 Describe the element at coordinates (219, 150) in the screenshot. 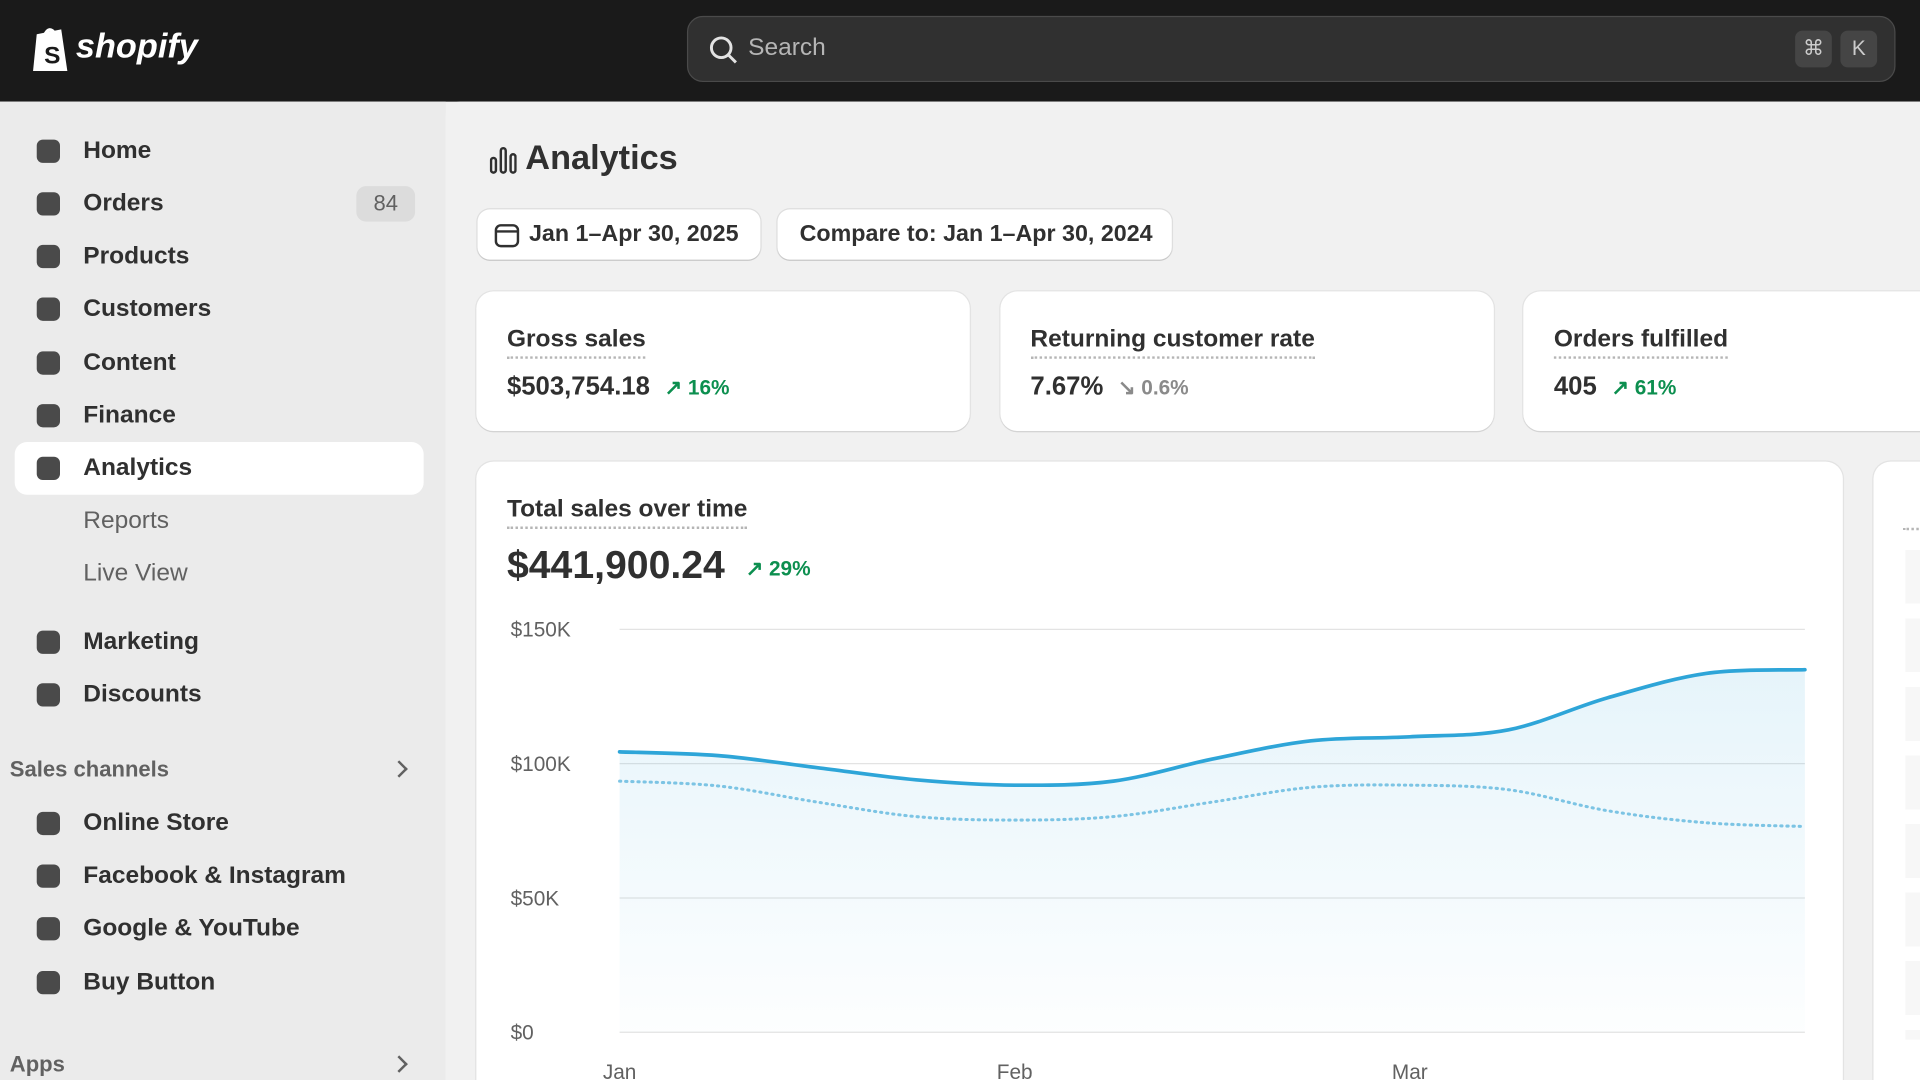

I see `nav-item: Home` at that location.